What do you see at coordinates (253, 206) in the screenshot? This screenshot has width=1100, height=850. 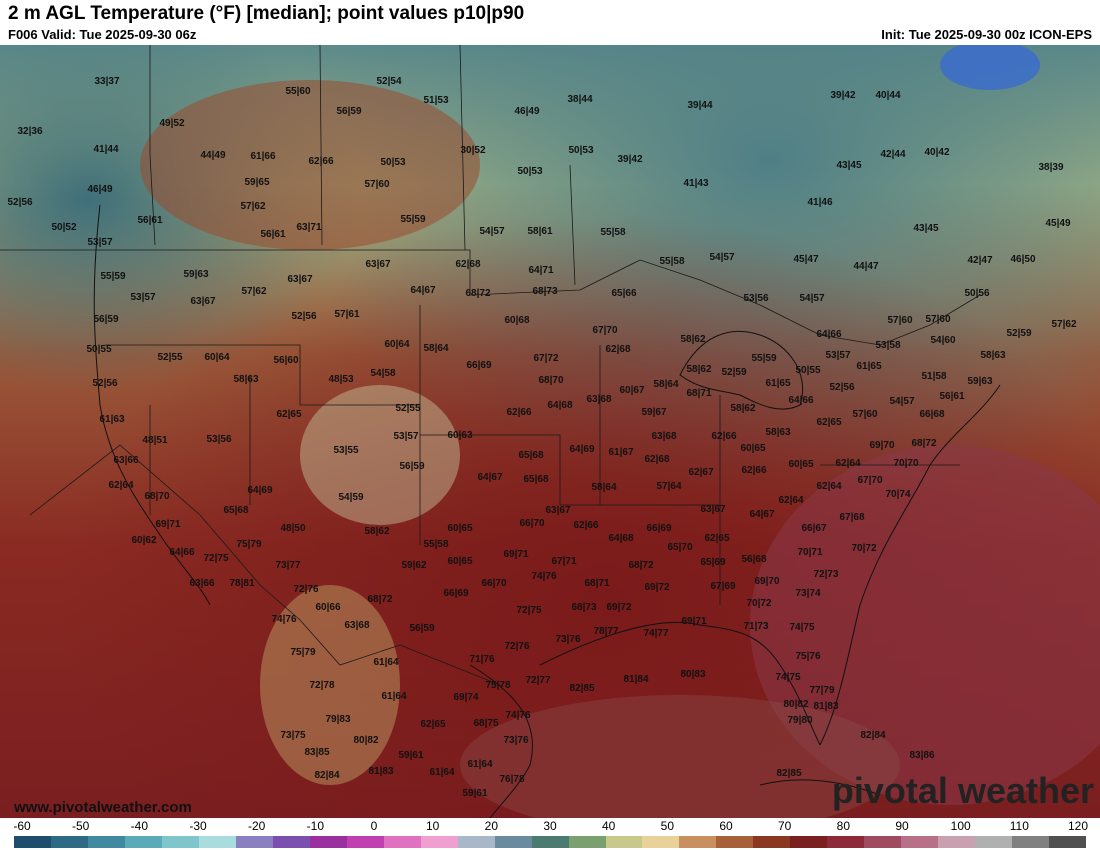 I see `point-value: 57|62` at bounding box center [253, 206].